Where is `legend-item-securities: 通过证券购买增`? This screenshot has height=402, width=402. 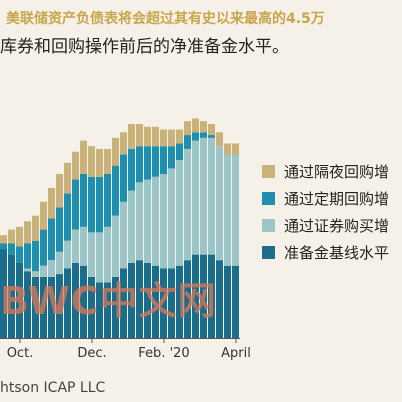 legend-item-securities: 通过证券购买增 is located at coordinates (325, 225).